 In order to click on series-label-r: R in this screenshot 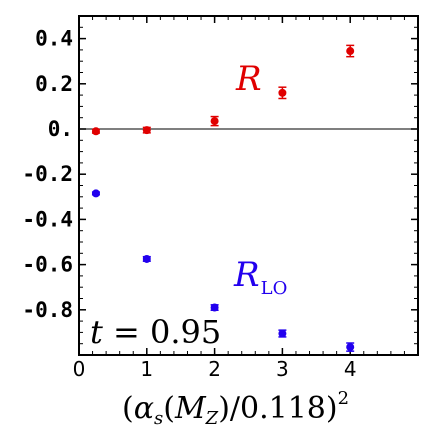, I will do `click(248, 79)`.